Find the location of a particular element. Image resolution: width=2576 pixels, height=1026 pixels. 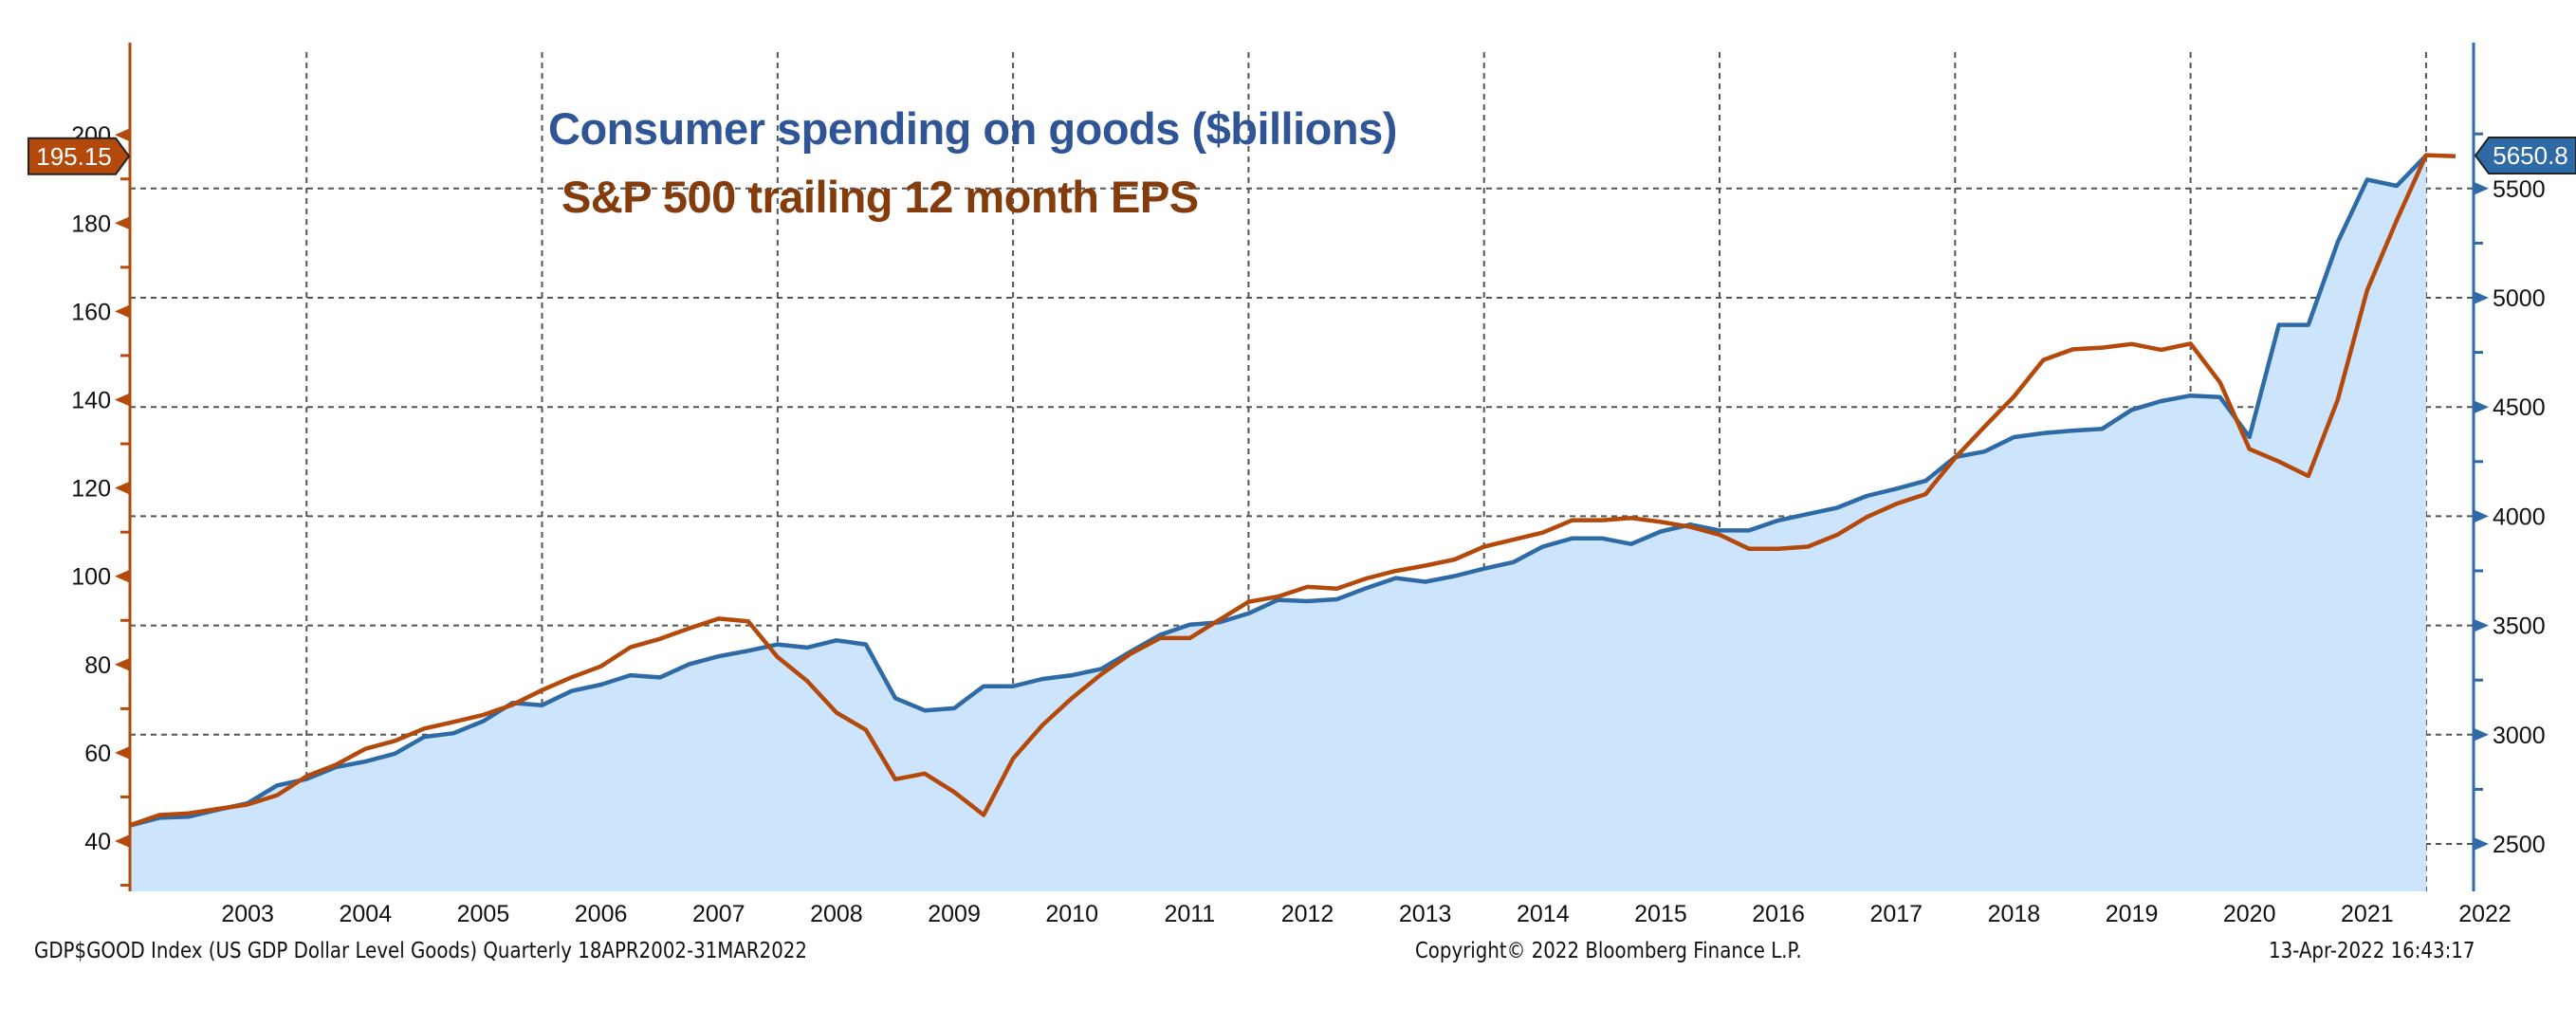

right-tick-label: 3000 is located at coordinates (2519, 736).